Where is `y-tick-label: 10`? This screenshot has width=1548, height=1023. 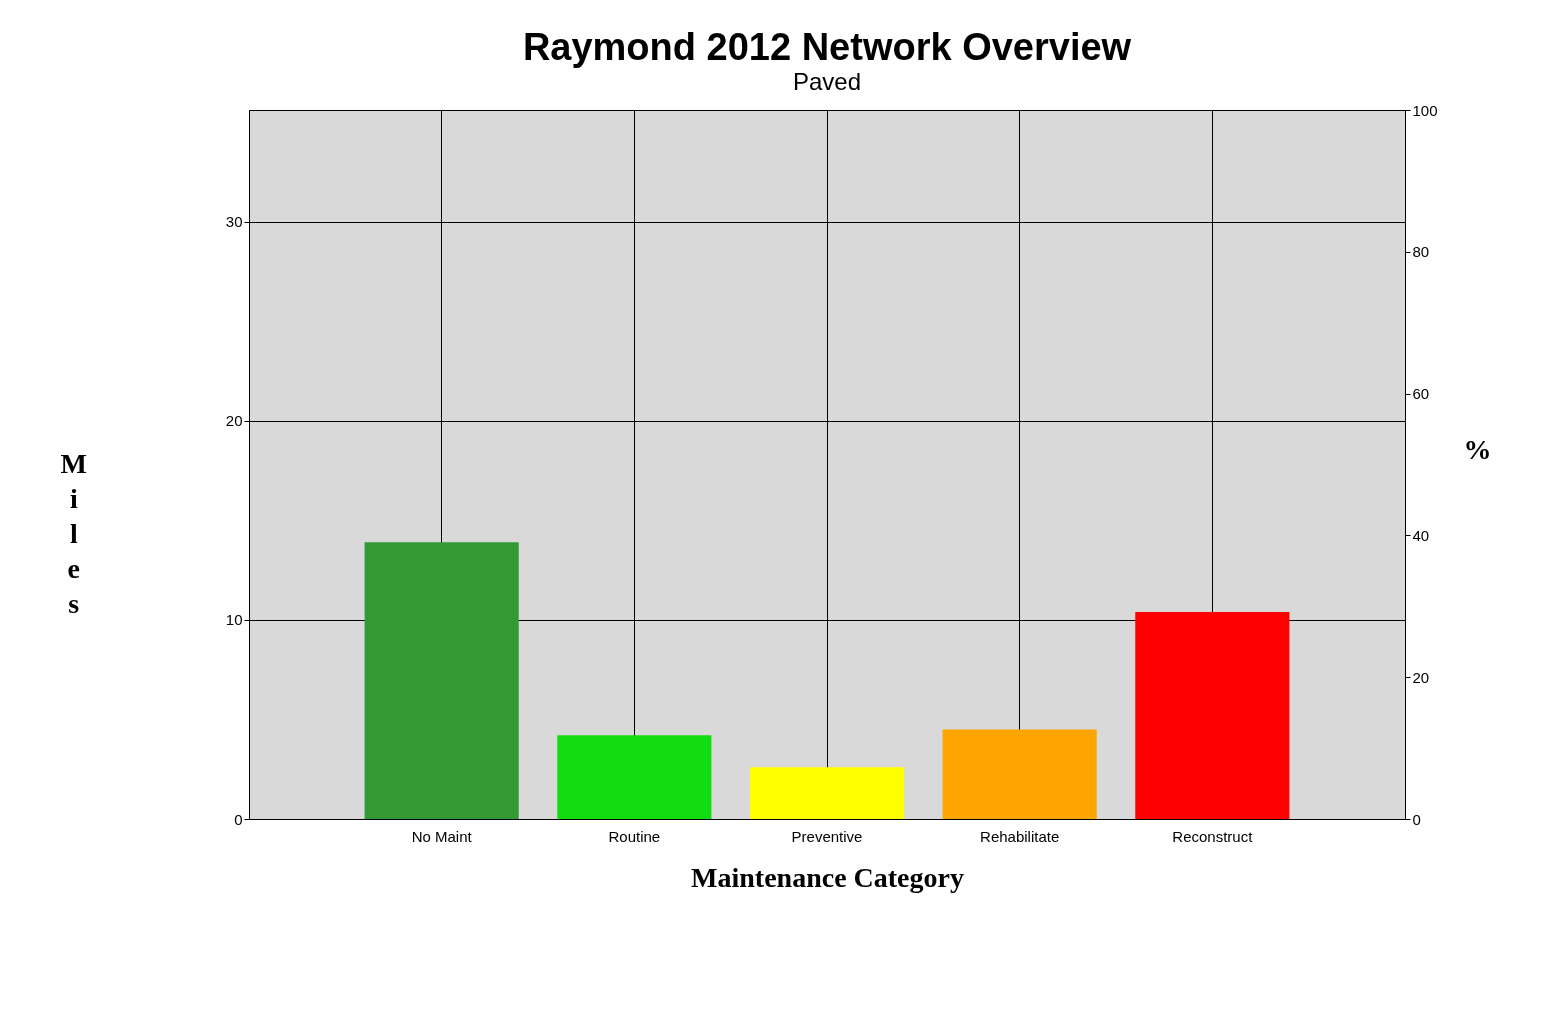 y-tick-label: 10 is located at coordinates (234, 620).